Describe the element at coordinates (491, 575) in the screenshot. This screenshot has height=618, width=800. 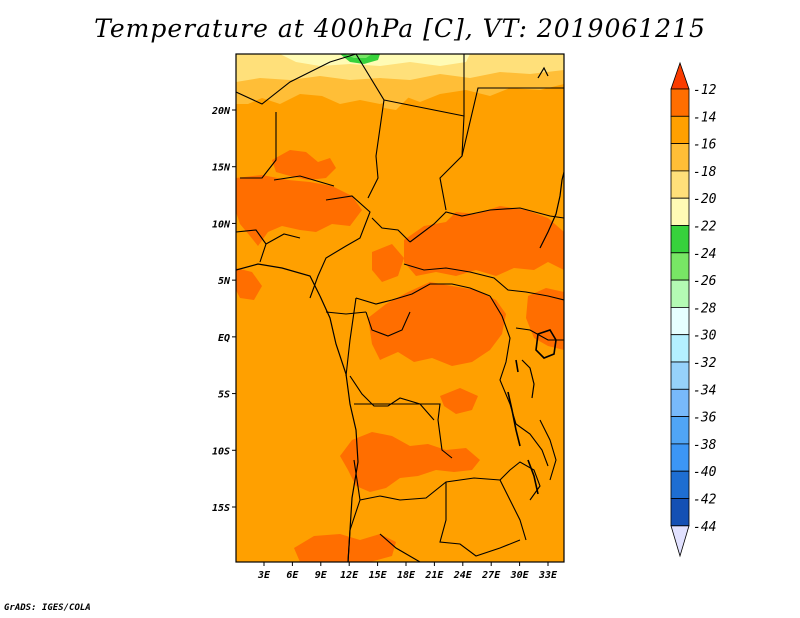
I see `lon-tick-label: 27E` at that location.